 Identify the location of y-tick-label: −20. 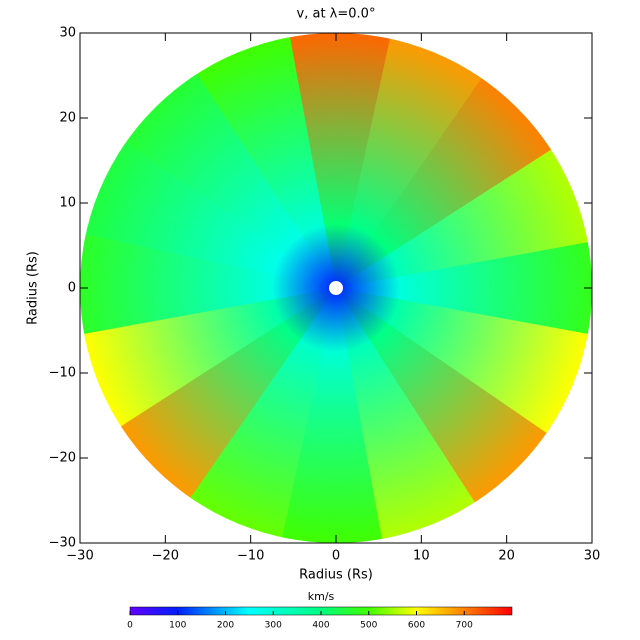
(62, 458).